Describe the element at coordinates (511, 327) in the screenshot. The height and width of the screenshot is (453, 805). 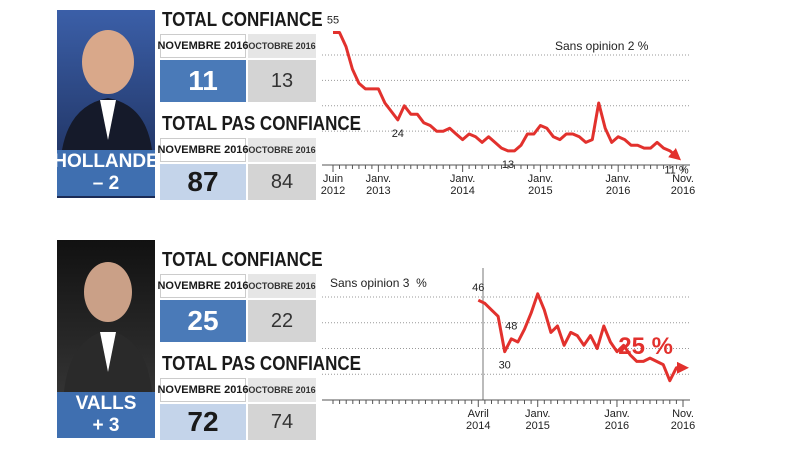
I see `value-label: 48` at that location.